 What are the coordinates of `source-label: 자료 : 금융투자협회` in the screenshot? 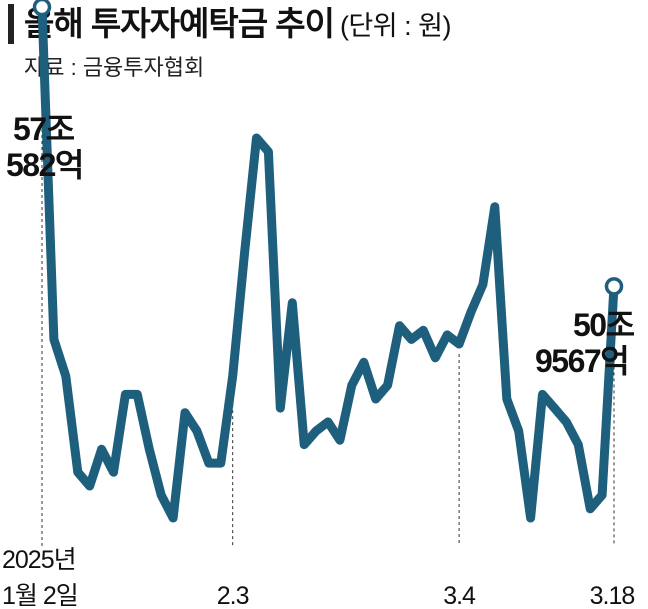 It's located at (114, 67).